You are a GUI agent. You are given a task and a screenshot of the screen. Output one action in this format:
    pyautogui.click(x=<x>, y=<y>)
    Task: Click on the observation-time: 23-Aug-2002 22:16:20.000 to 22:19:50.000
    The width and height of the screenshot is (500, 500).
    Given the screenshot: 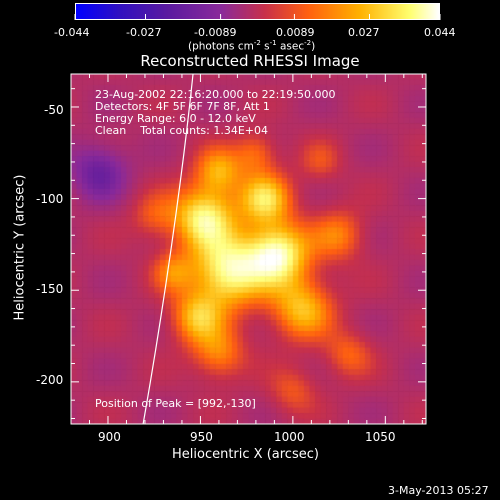 What is the action you would take?
    pyautogui.click(x=215, y=94)
    